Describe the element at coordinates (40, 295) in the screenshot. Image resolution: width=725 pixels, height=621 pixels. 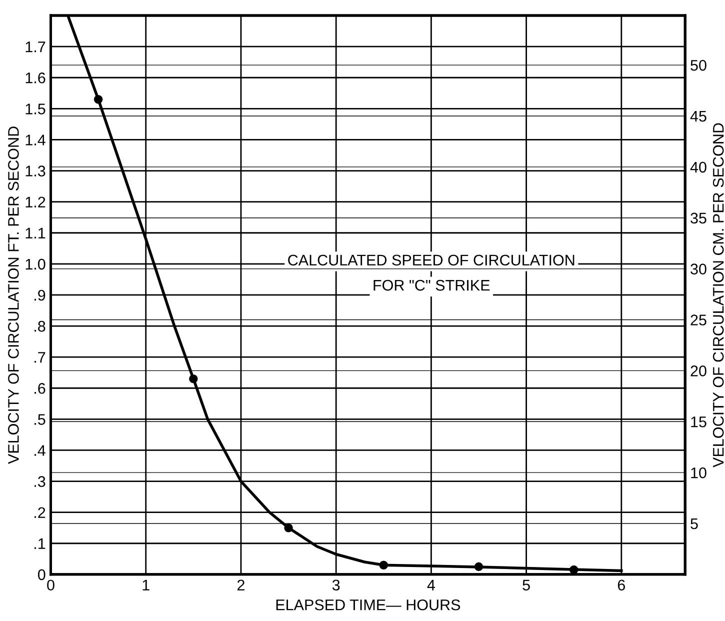
I see `y-tick-label: .9` at that location.